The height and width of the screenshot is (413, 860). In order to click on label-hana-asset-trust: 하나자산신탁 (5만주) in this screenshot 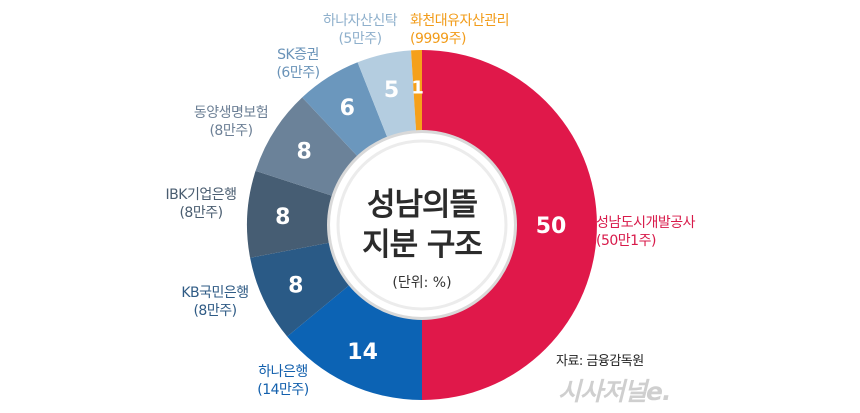, I will do `click(360, 30)`.